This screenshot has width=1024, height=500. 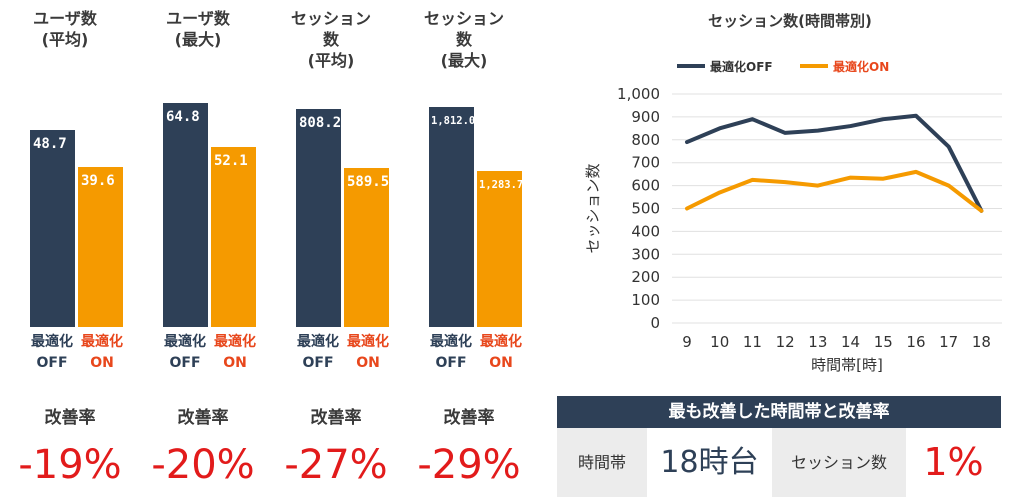 What do you see at coordinates (687, 342) in the screenshot?
I see `x-tick-label: 9` at bounding box center [687, 342].